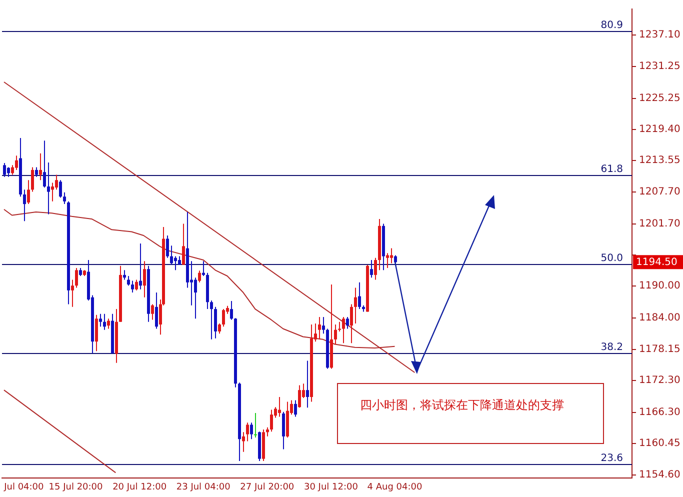 The width and height of the screenshot is (683, 497). I want to click on x-tick-label: 4 Aug 04:00, so click(395, 487).